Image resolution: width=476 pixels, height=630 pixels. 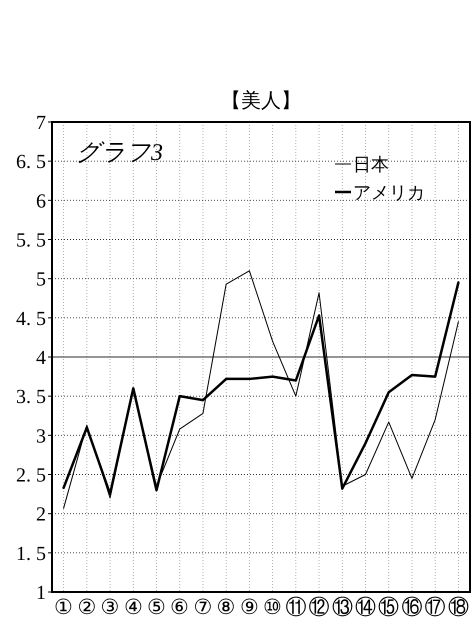 What do you see at coordinates (202, 607) in the screenshot?
I see `x-tick-label: ⑦` at bounding box center [202, 607].